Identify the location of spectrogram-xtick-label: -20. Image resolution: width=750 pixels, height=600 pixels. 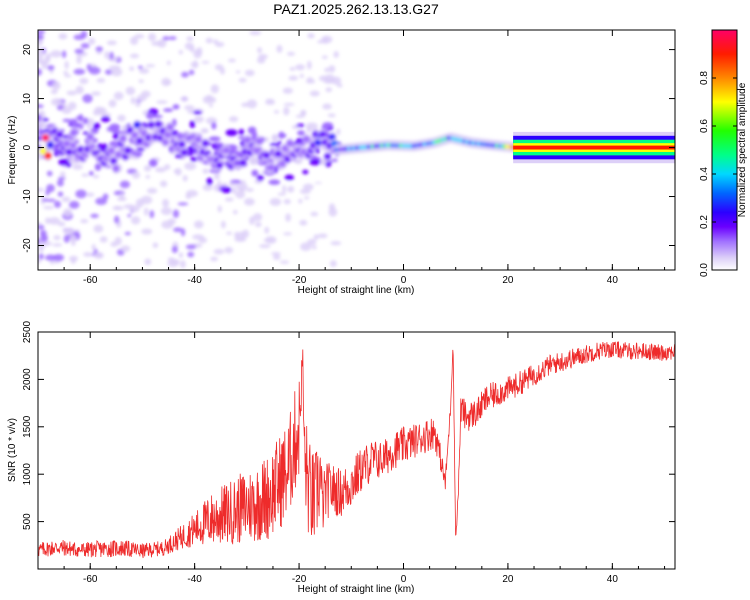
(299, 280).